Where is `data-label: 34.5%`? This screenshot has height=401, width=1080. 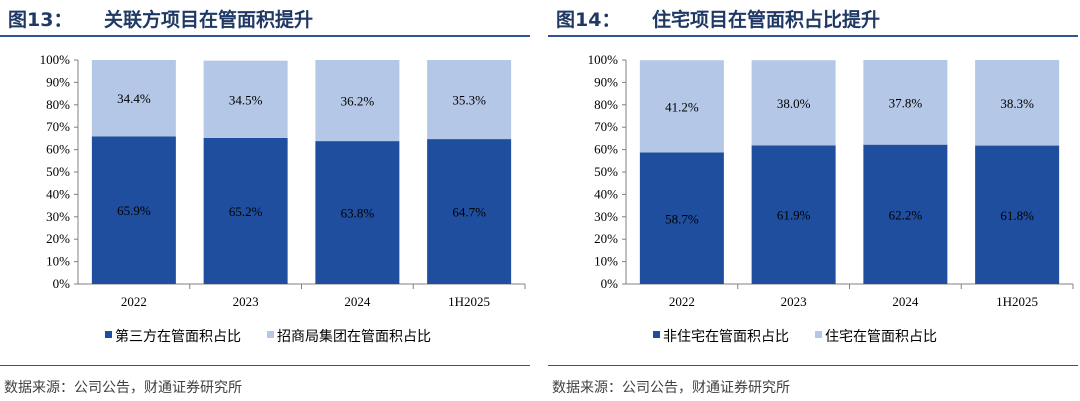 data-label: 34.5% is located at coordinates (246, 99).